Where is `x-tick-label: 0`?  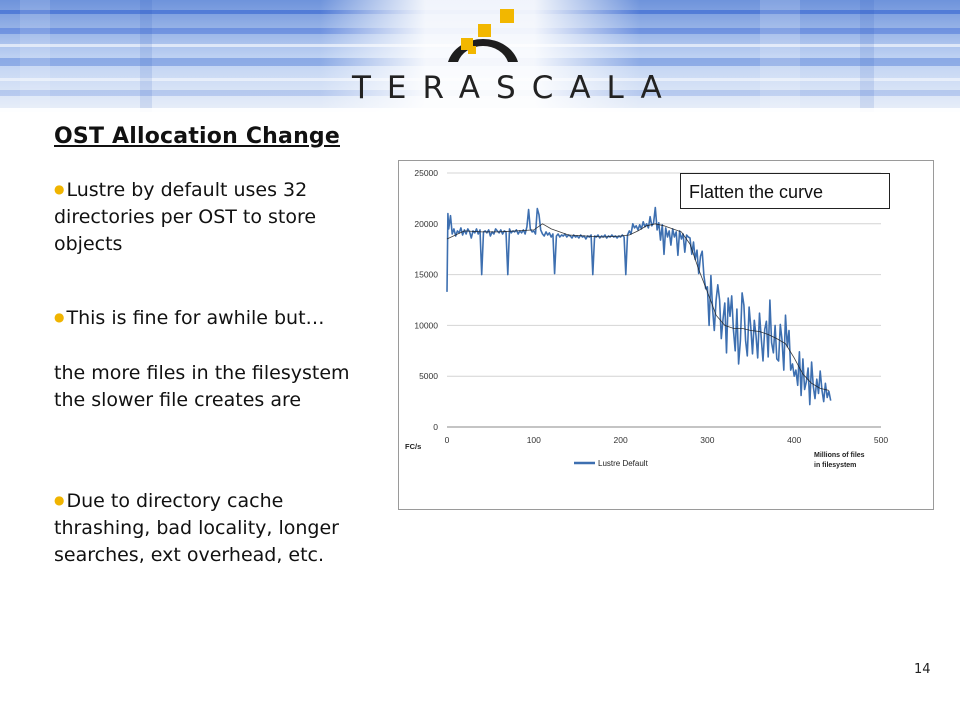 x-tick-label: 0 is located at coordinates (447, 440).